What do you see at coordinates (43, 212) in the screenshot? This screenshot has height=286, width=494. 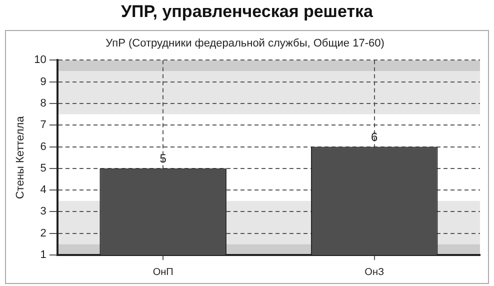 I see `y-tick-label: 3` at bounding box center [43, 212].